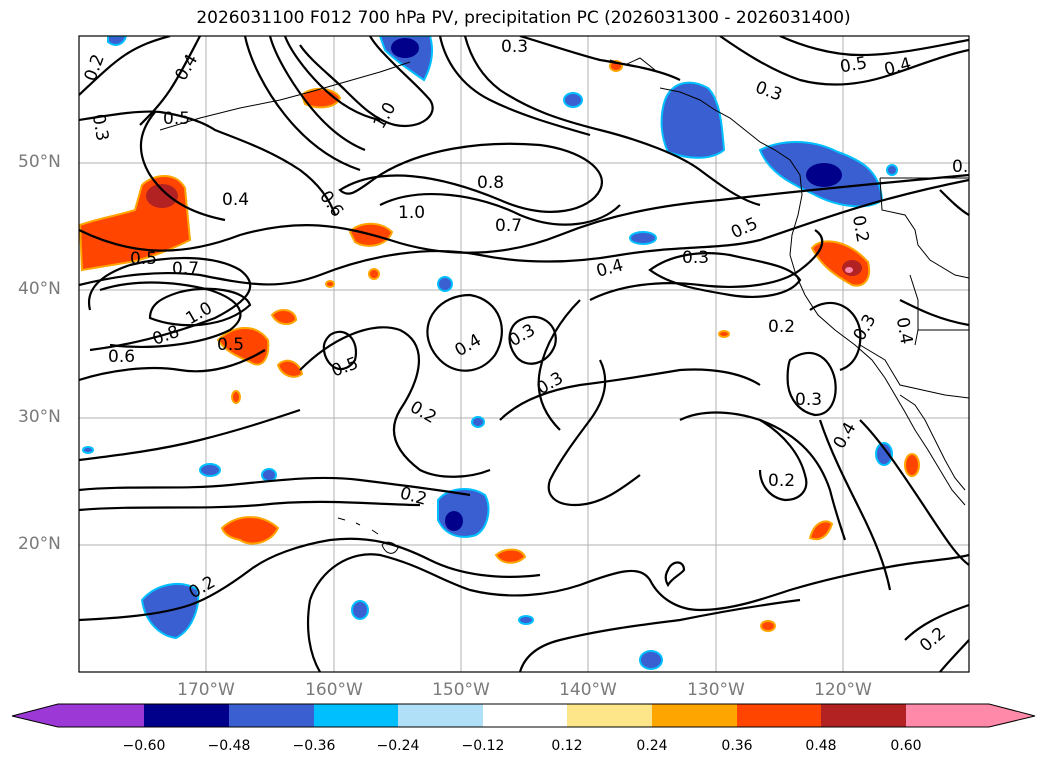  Describe the element at coordinates (39, 417) in the screenshot. I see `lat-label: 30°N` at that location.